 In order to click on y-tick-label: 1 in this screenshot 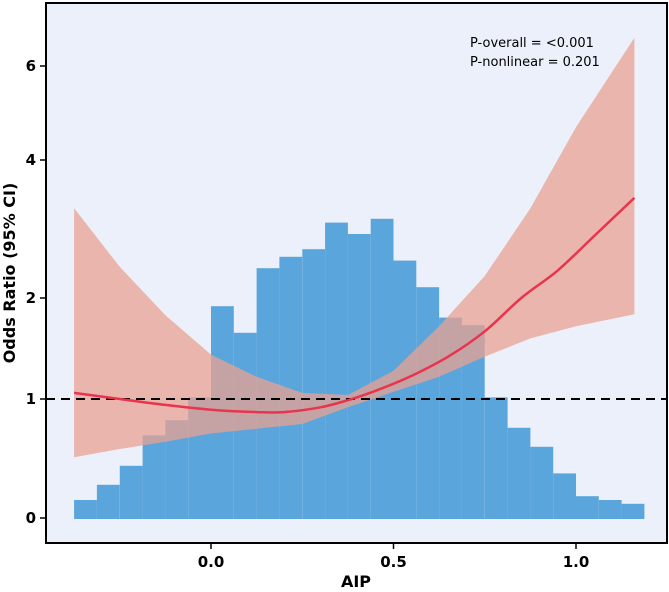, I will do `click(31, 399)`.